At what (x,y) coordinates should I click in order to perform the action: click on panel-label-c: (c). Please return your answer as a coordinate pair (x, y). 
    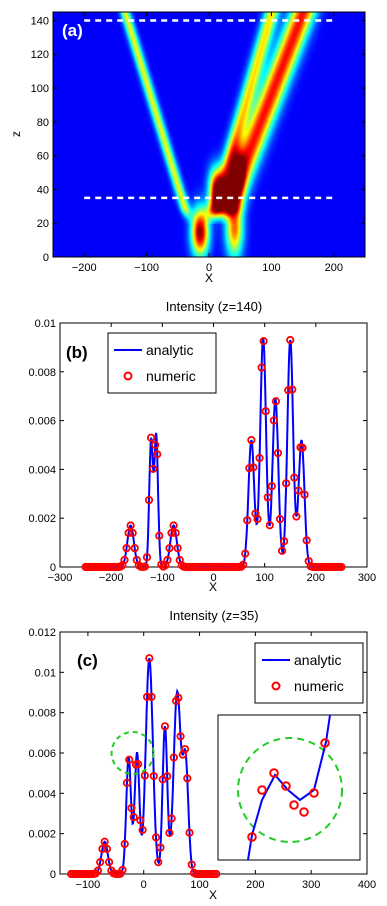
    Looking at the image, I should click on (87, 660).